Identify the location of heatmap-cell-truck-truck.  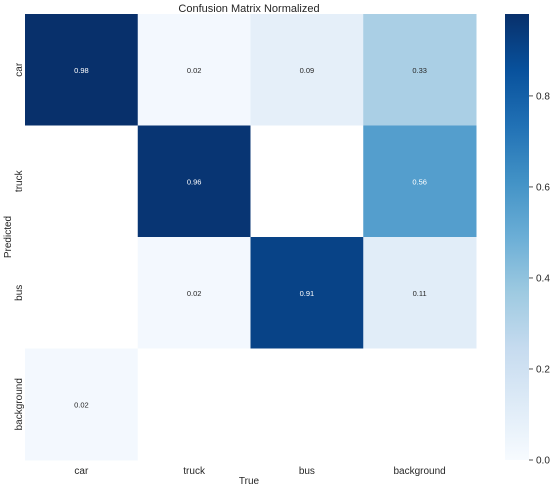
(194, 181).